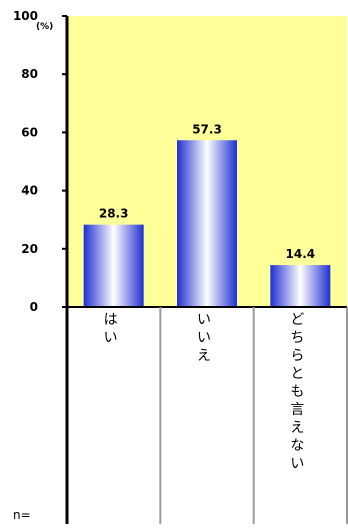 This screenshot has height=528, width=348. Describe the element at coordinates (44, 27) in the screenshot. I see `y-unit-label: (%)` at that location.